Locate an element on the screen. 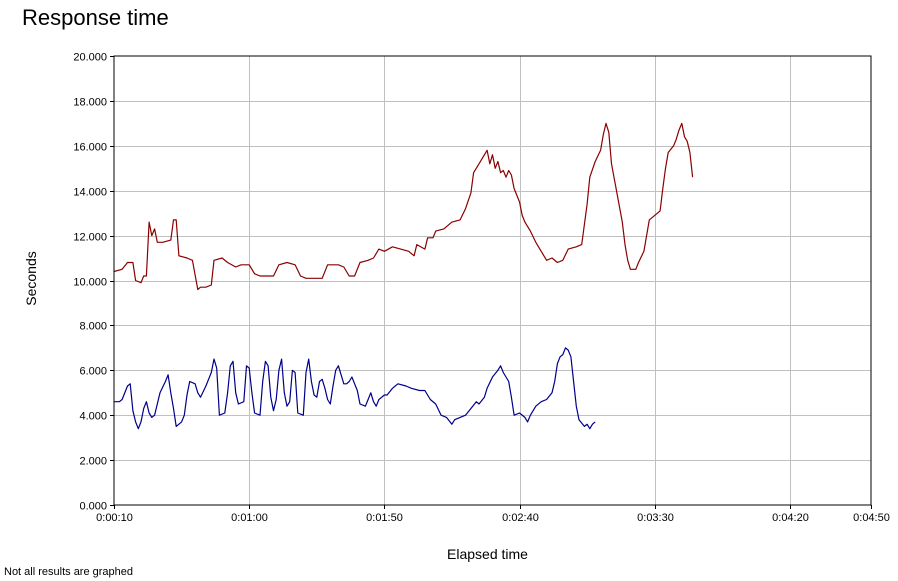  x-tick-label: 0:01:50 is located at coordinates (384, 518).